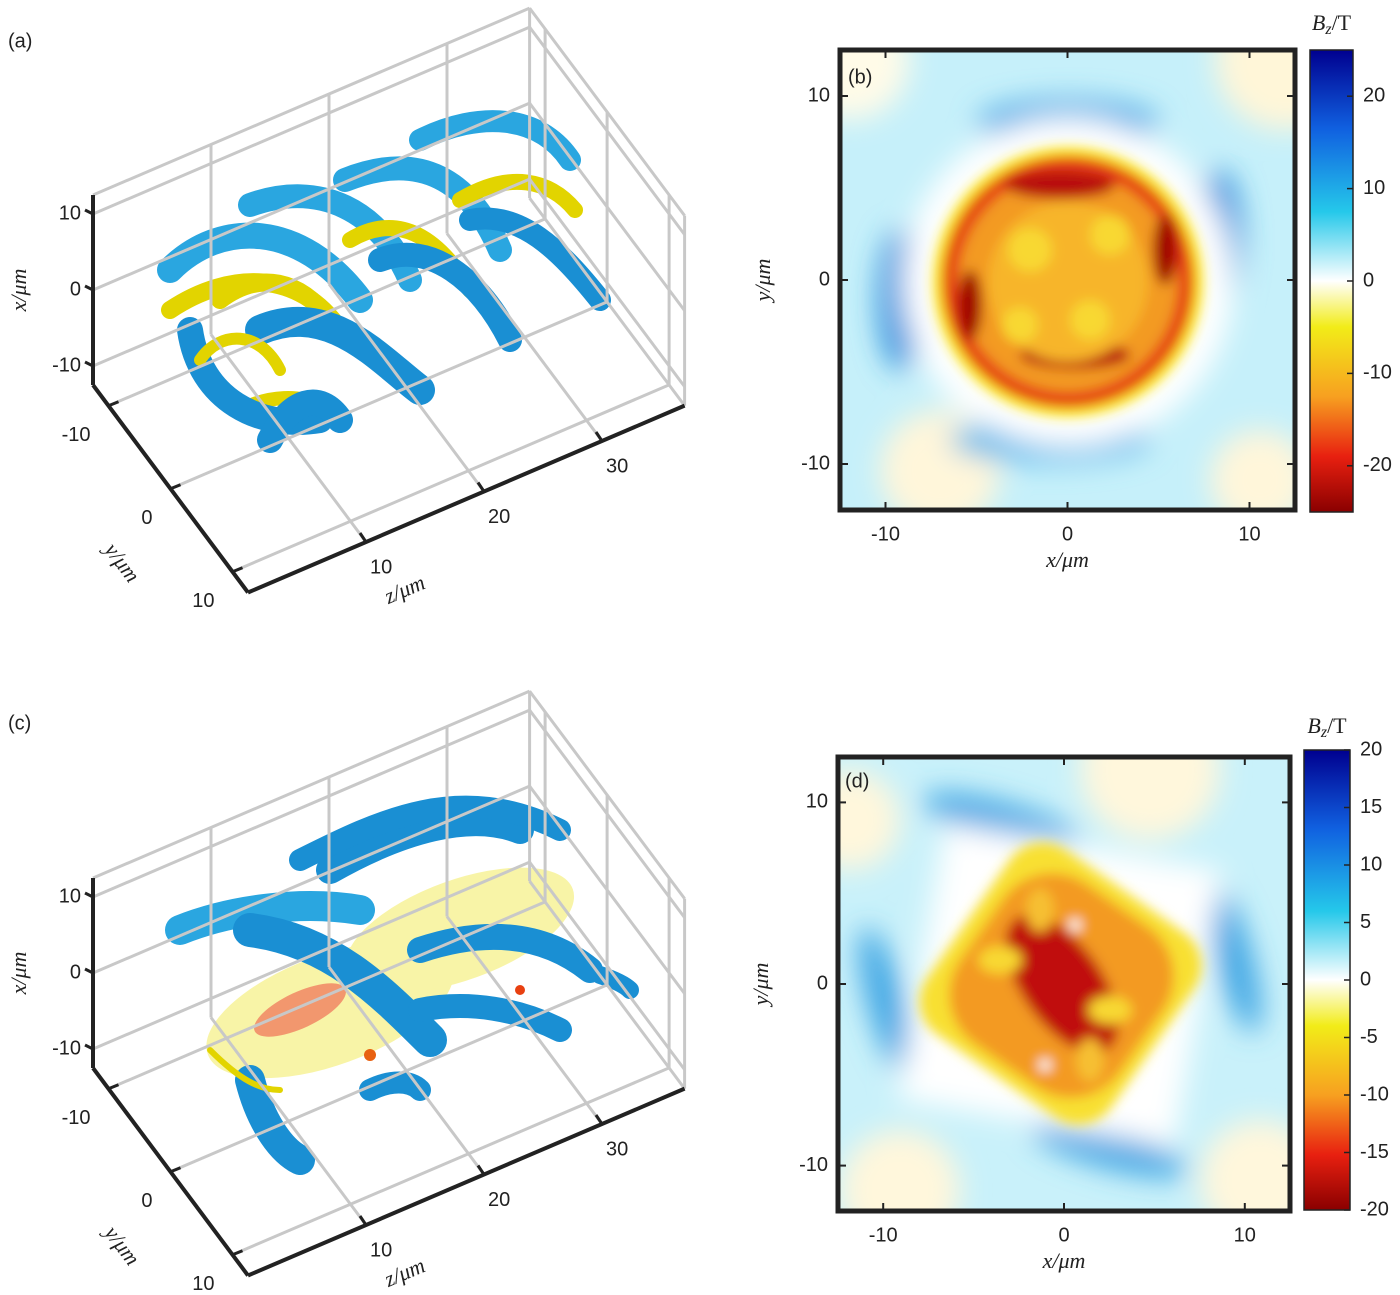  I want to click on z-tick-label: 10, so click(381, 1250).